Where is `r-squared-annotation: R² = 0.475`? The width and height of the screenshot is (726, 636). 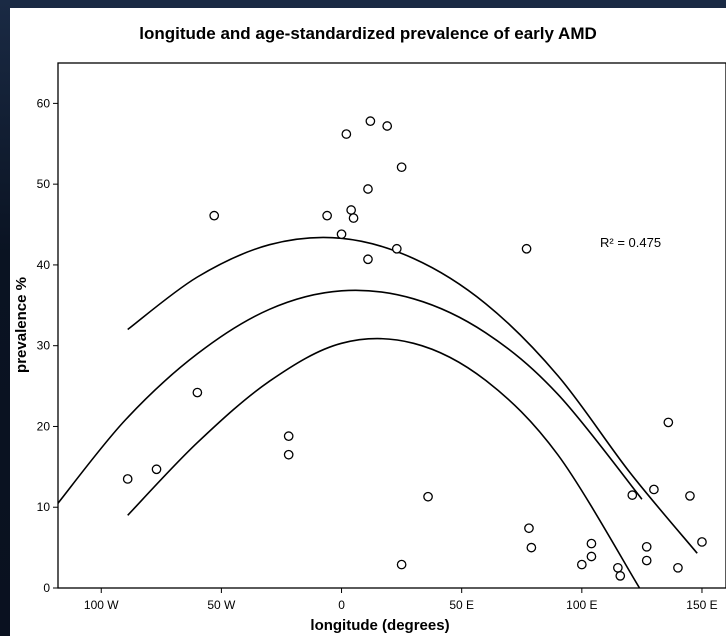
r-squared-annotation: R² = 0.475 is located at coordinates (630, 242).